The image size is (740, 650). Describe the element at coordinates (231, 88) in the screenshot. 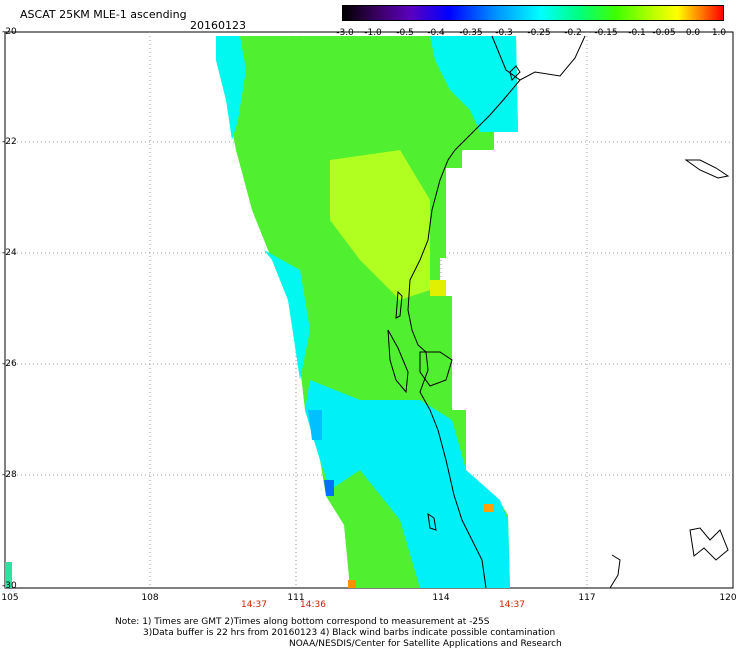

I see `swath-cyan-top` at that location.